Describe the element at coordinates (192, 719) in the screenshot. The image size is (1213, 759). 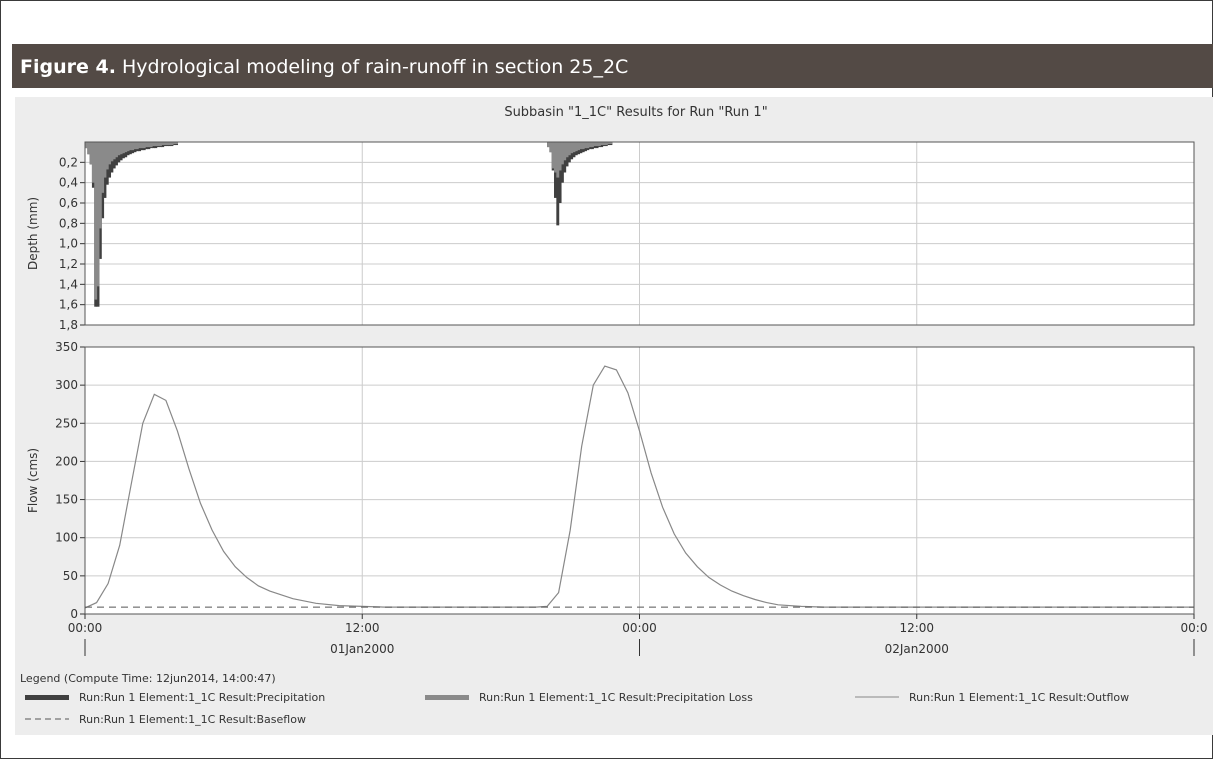
I see `legend-label: Run:Run 1 Element:1_1C Result:Baseflow` at that location.